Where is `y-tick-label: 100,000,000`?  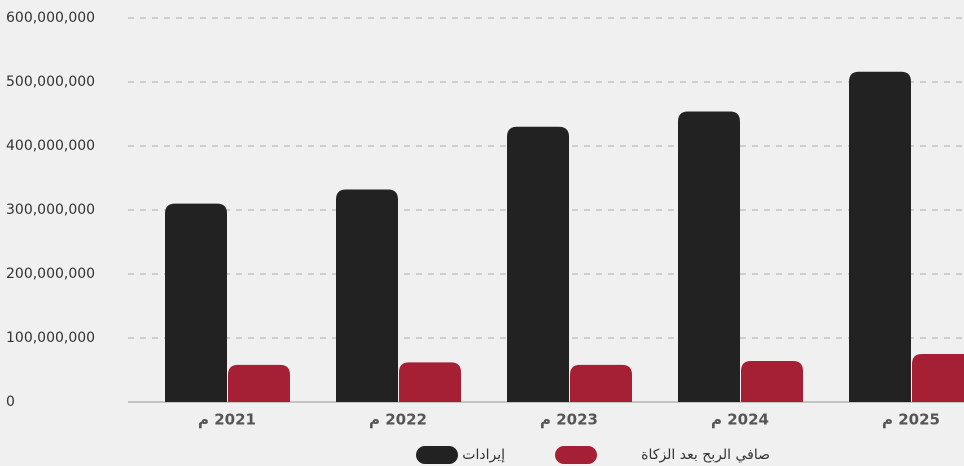 y-tick-label: 100,000,000 is located at coordinates (50, 338).